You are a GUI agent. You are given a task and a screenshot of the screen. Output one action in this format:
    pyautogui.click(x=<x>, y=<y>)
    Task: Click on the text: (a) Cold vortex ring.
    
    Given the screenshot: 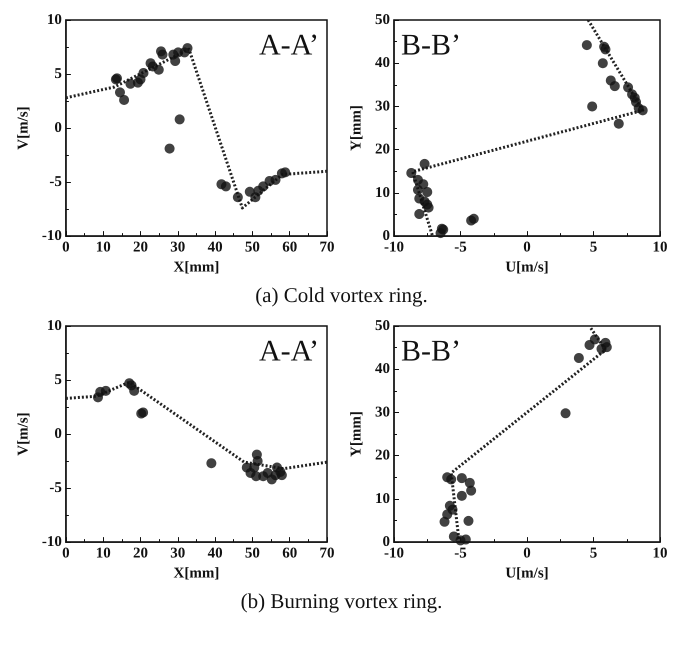 What is the action you would take?
    pyautogui.click(x=341, y=295)
    